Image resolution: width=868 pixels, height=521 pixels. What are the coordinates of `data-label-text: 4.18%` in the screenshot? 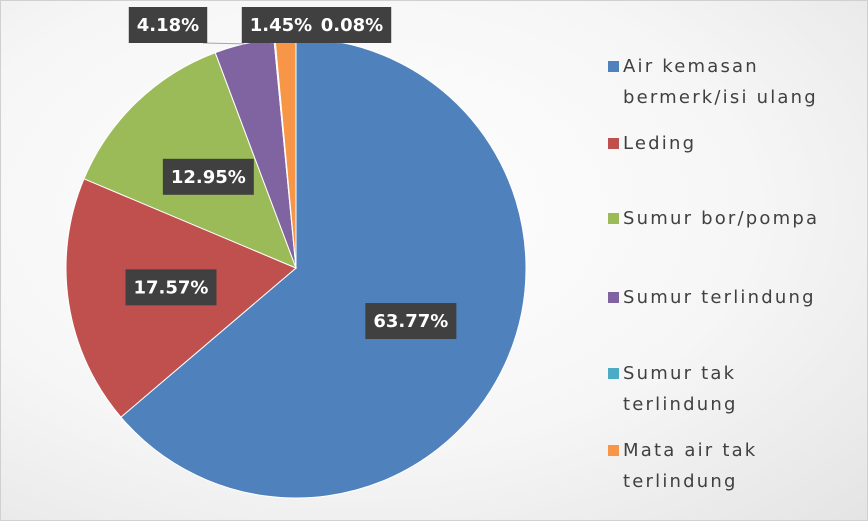 It's located at (168, 25).